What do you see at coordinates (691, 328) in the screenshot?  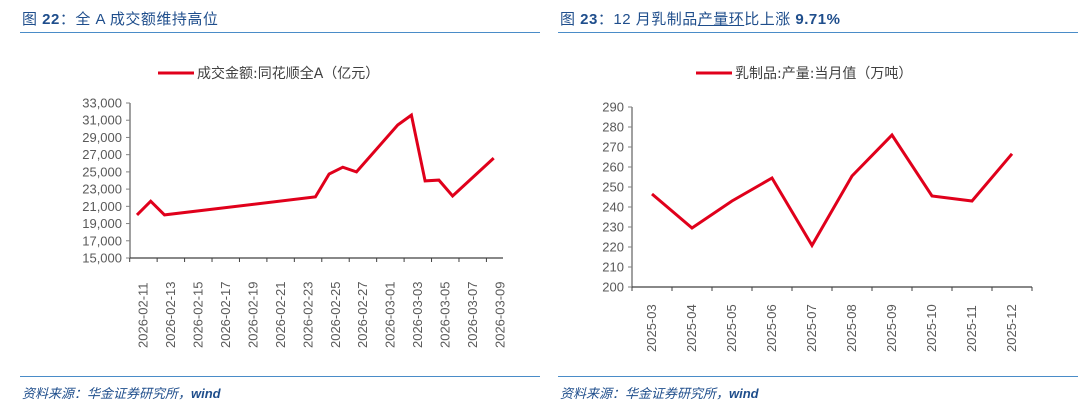 I see `x-tick-label: 2025-04` at bounding box center [691, 328].